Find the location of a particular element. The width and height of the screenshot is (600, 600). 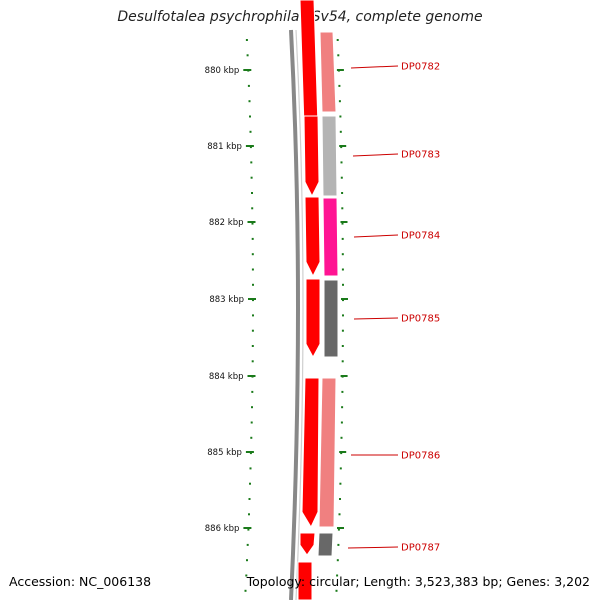

gene-label-DP0783: DP0783 is located at coordinates (420, 155).